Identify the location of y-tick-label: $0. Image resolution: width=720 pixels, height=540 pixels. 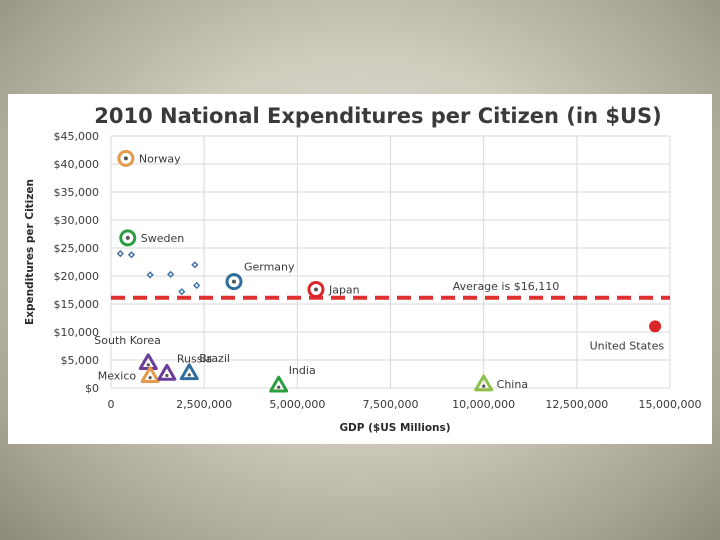
(92, 388).